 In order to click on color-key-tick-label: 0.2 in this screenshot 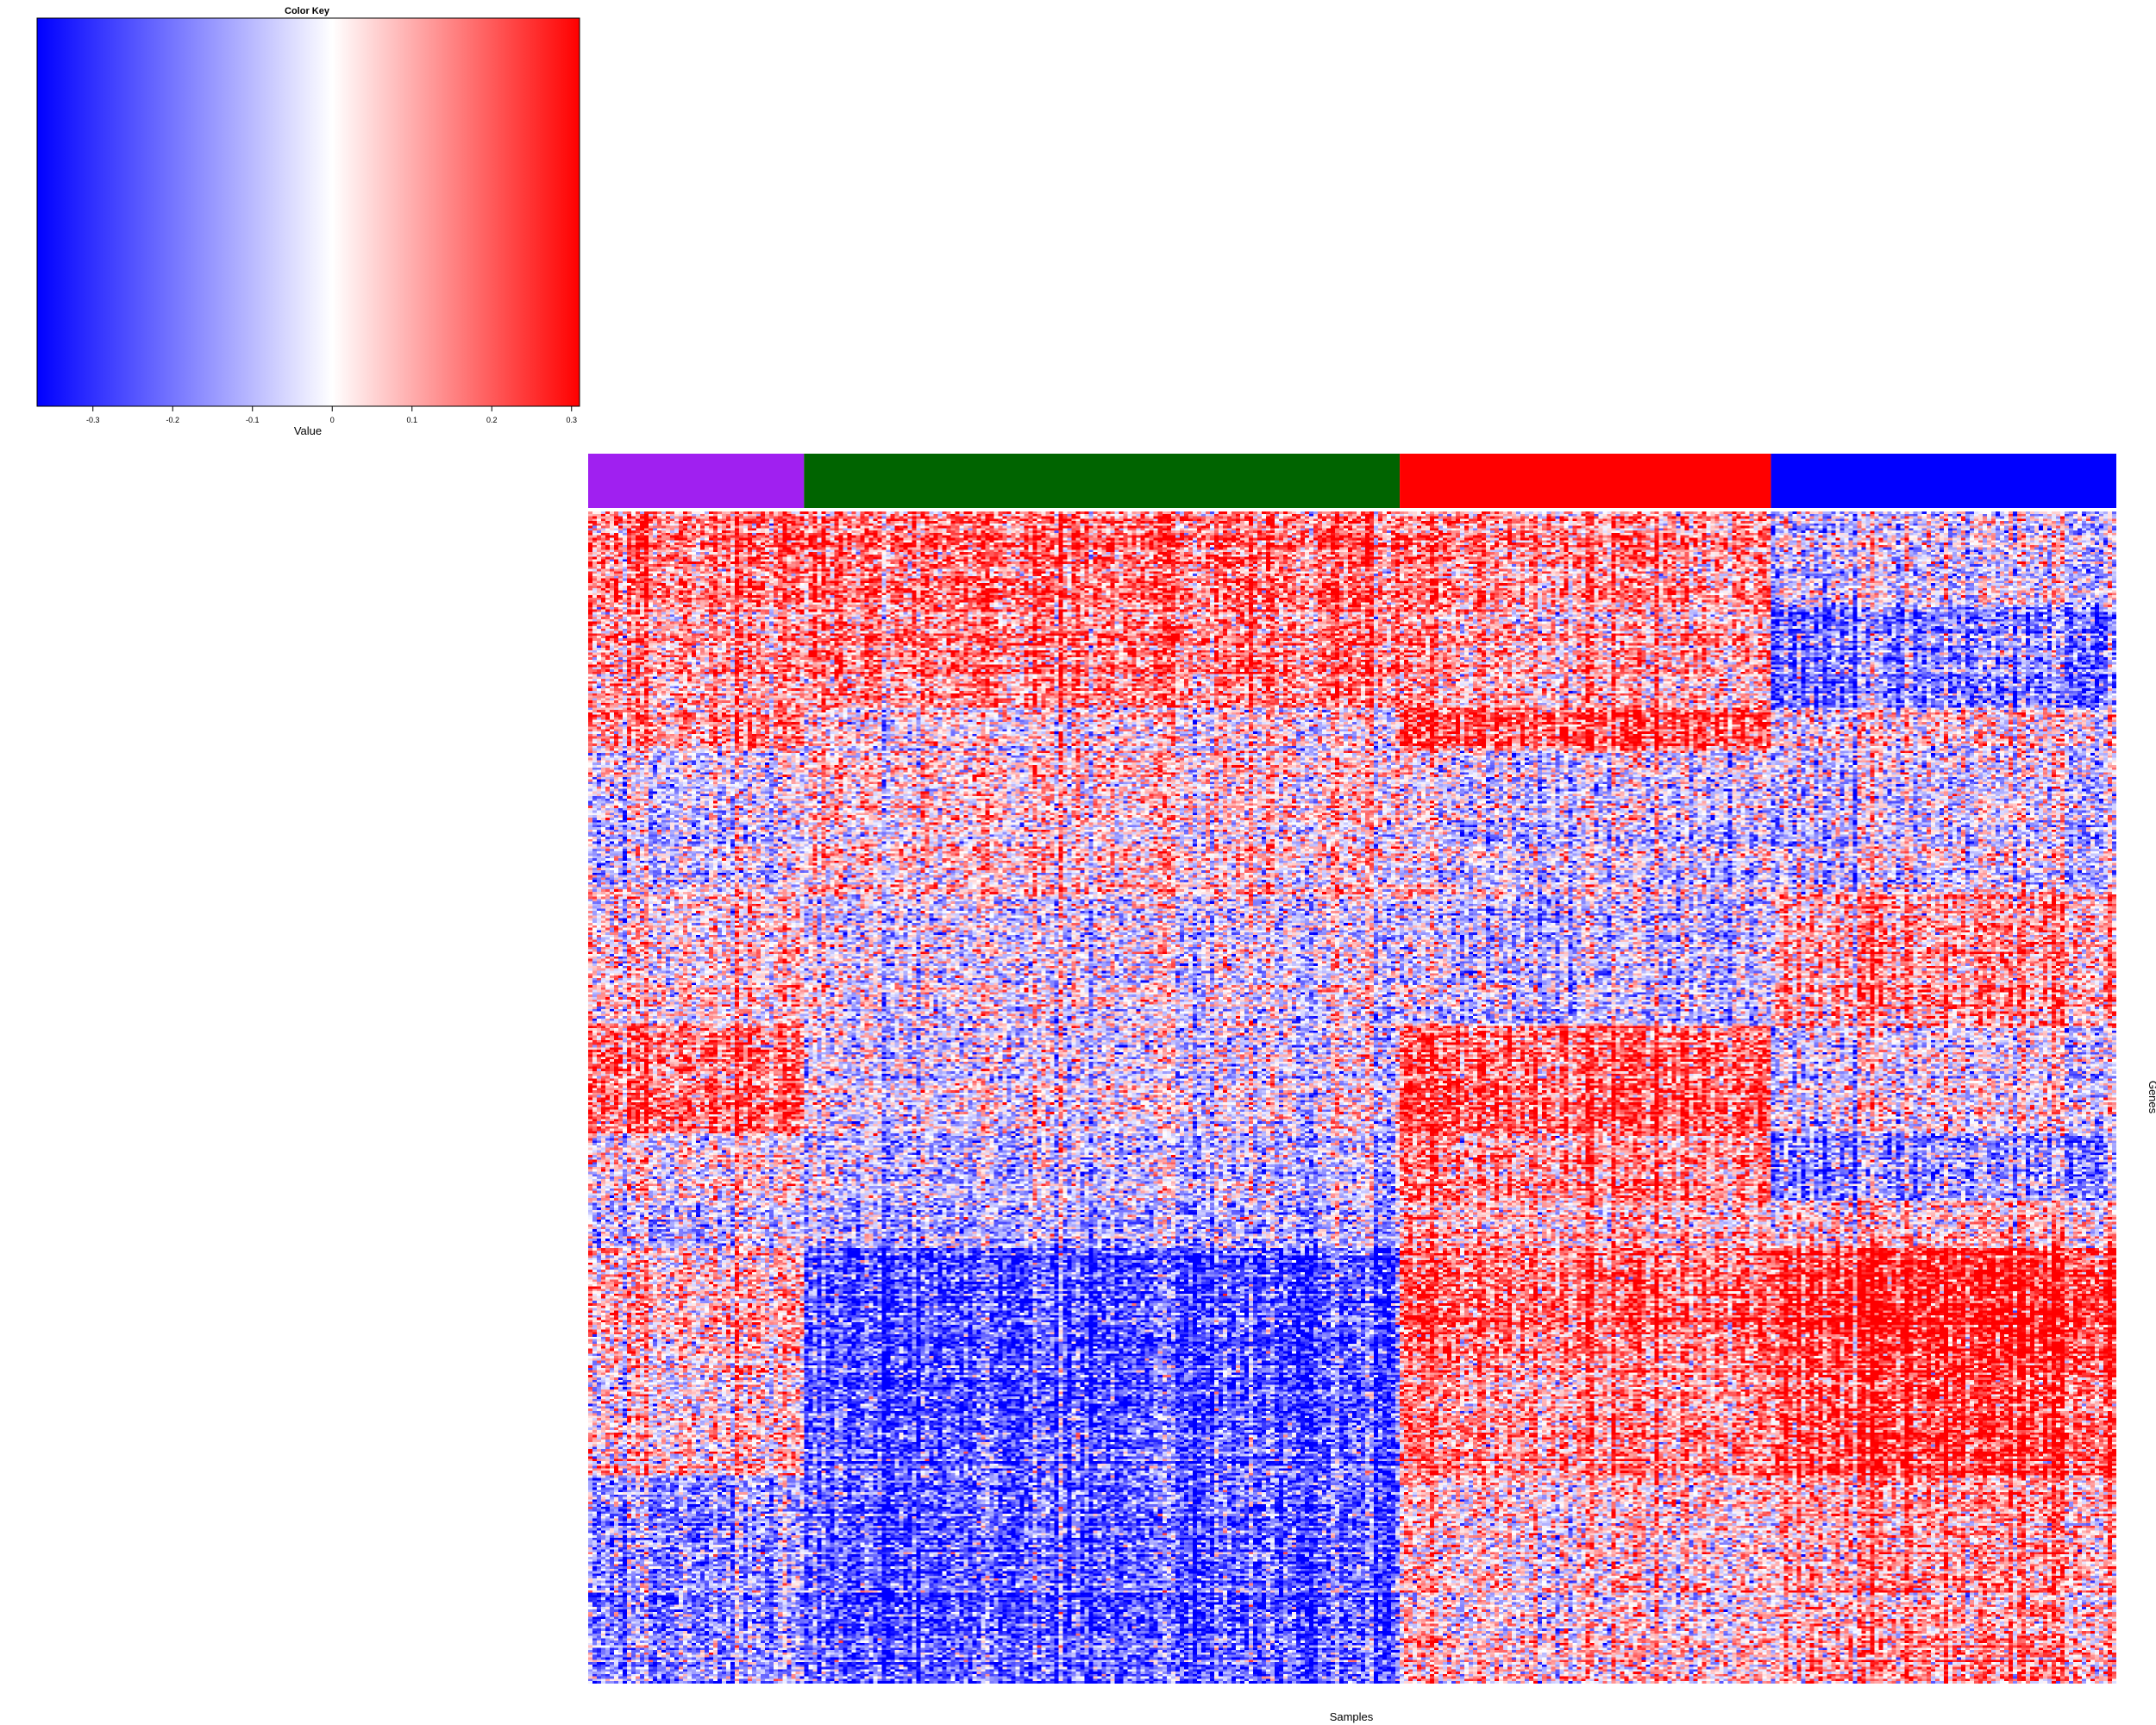, I will do `click(492, 420)`.